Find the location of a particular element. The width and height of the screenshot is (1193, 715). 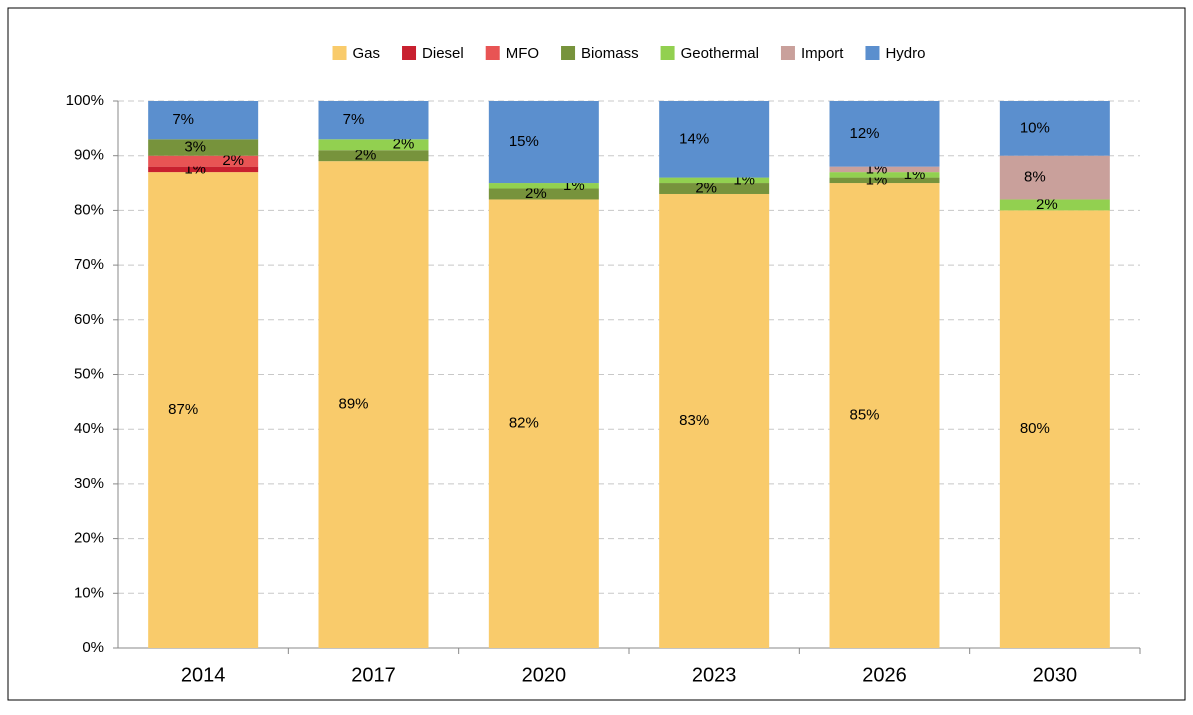

x-tick-label: 2020 is located at coordinates (544, 675).